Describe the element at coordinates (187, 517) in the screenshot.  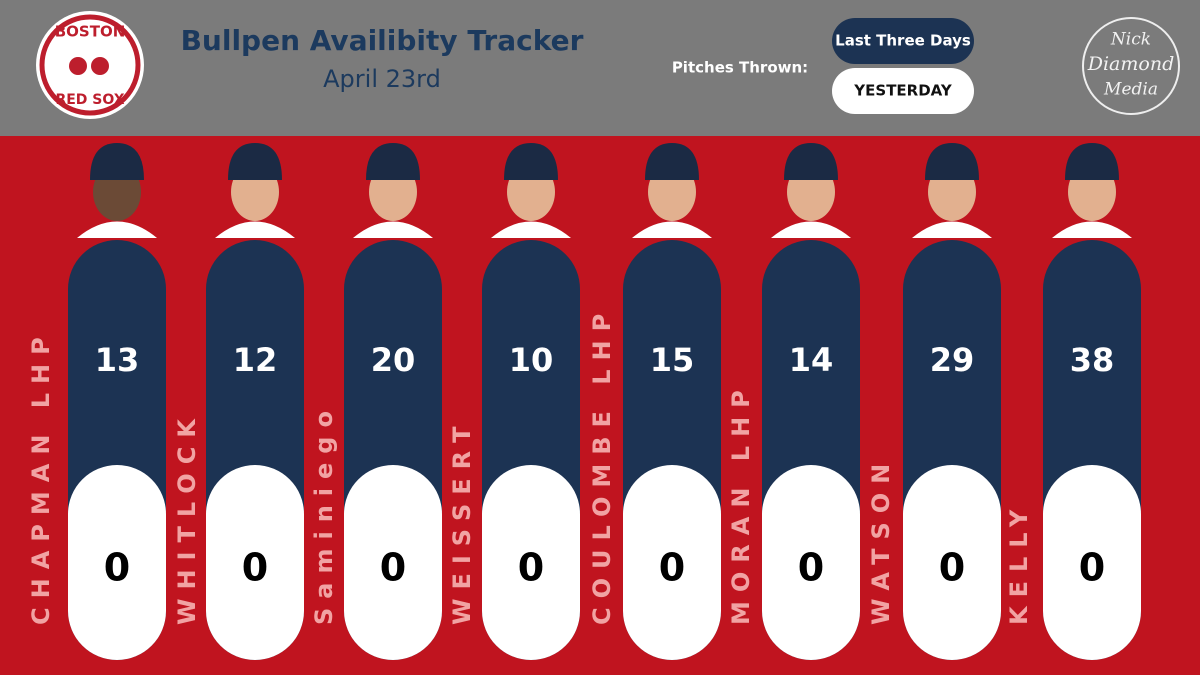
I see `player-name: WHITLOCK` at that location.